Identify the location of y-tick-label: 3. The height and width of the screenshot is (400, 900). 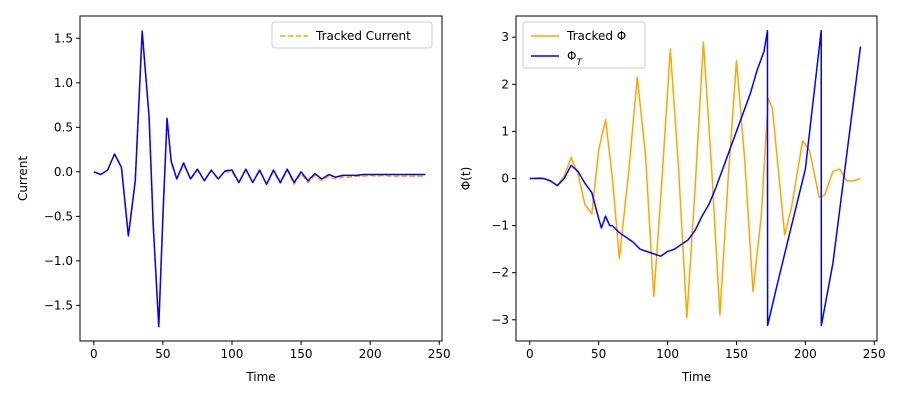
(505, 37).